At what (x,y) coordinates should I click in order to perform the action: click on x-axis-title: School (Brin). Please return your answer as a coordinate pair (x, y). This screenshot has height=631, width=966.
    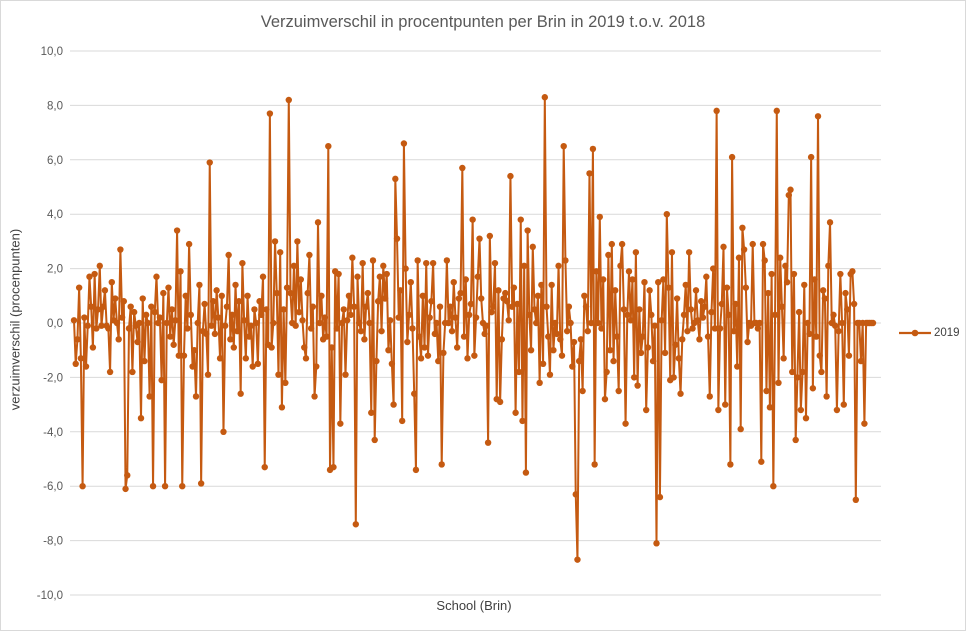
    Looking at the image, I should click on (474, 605).